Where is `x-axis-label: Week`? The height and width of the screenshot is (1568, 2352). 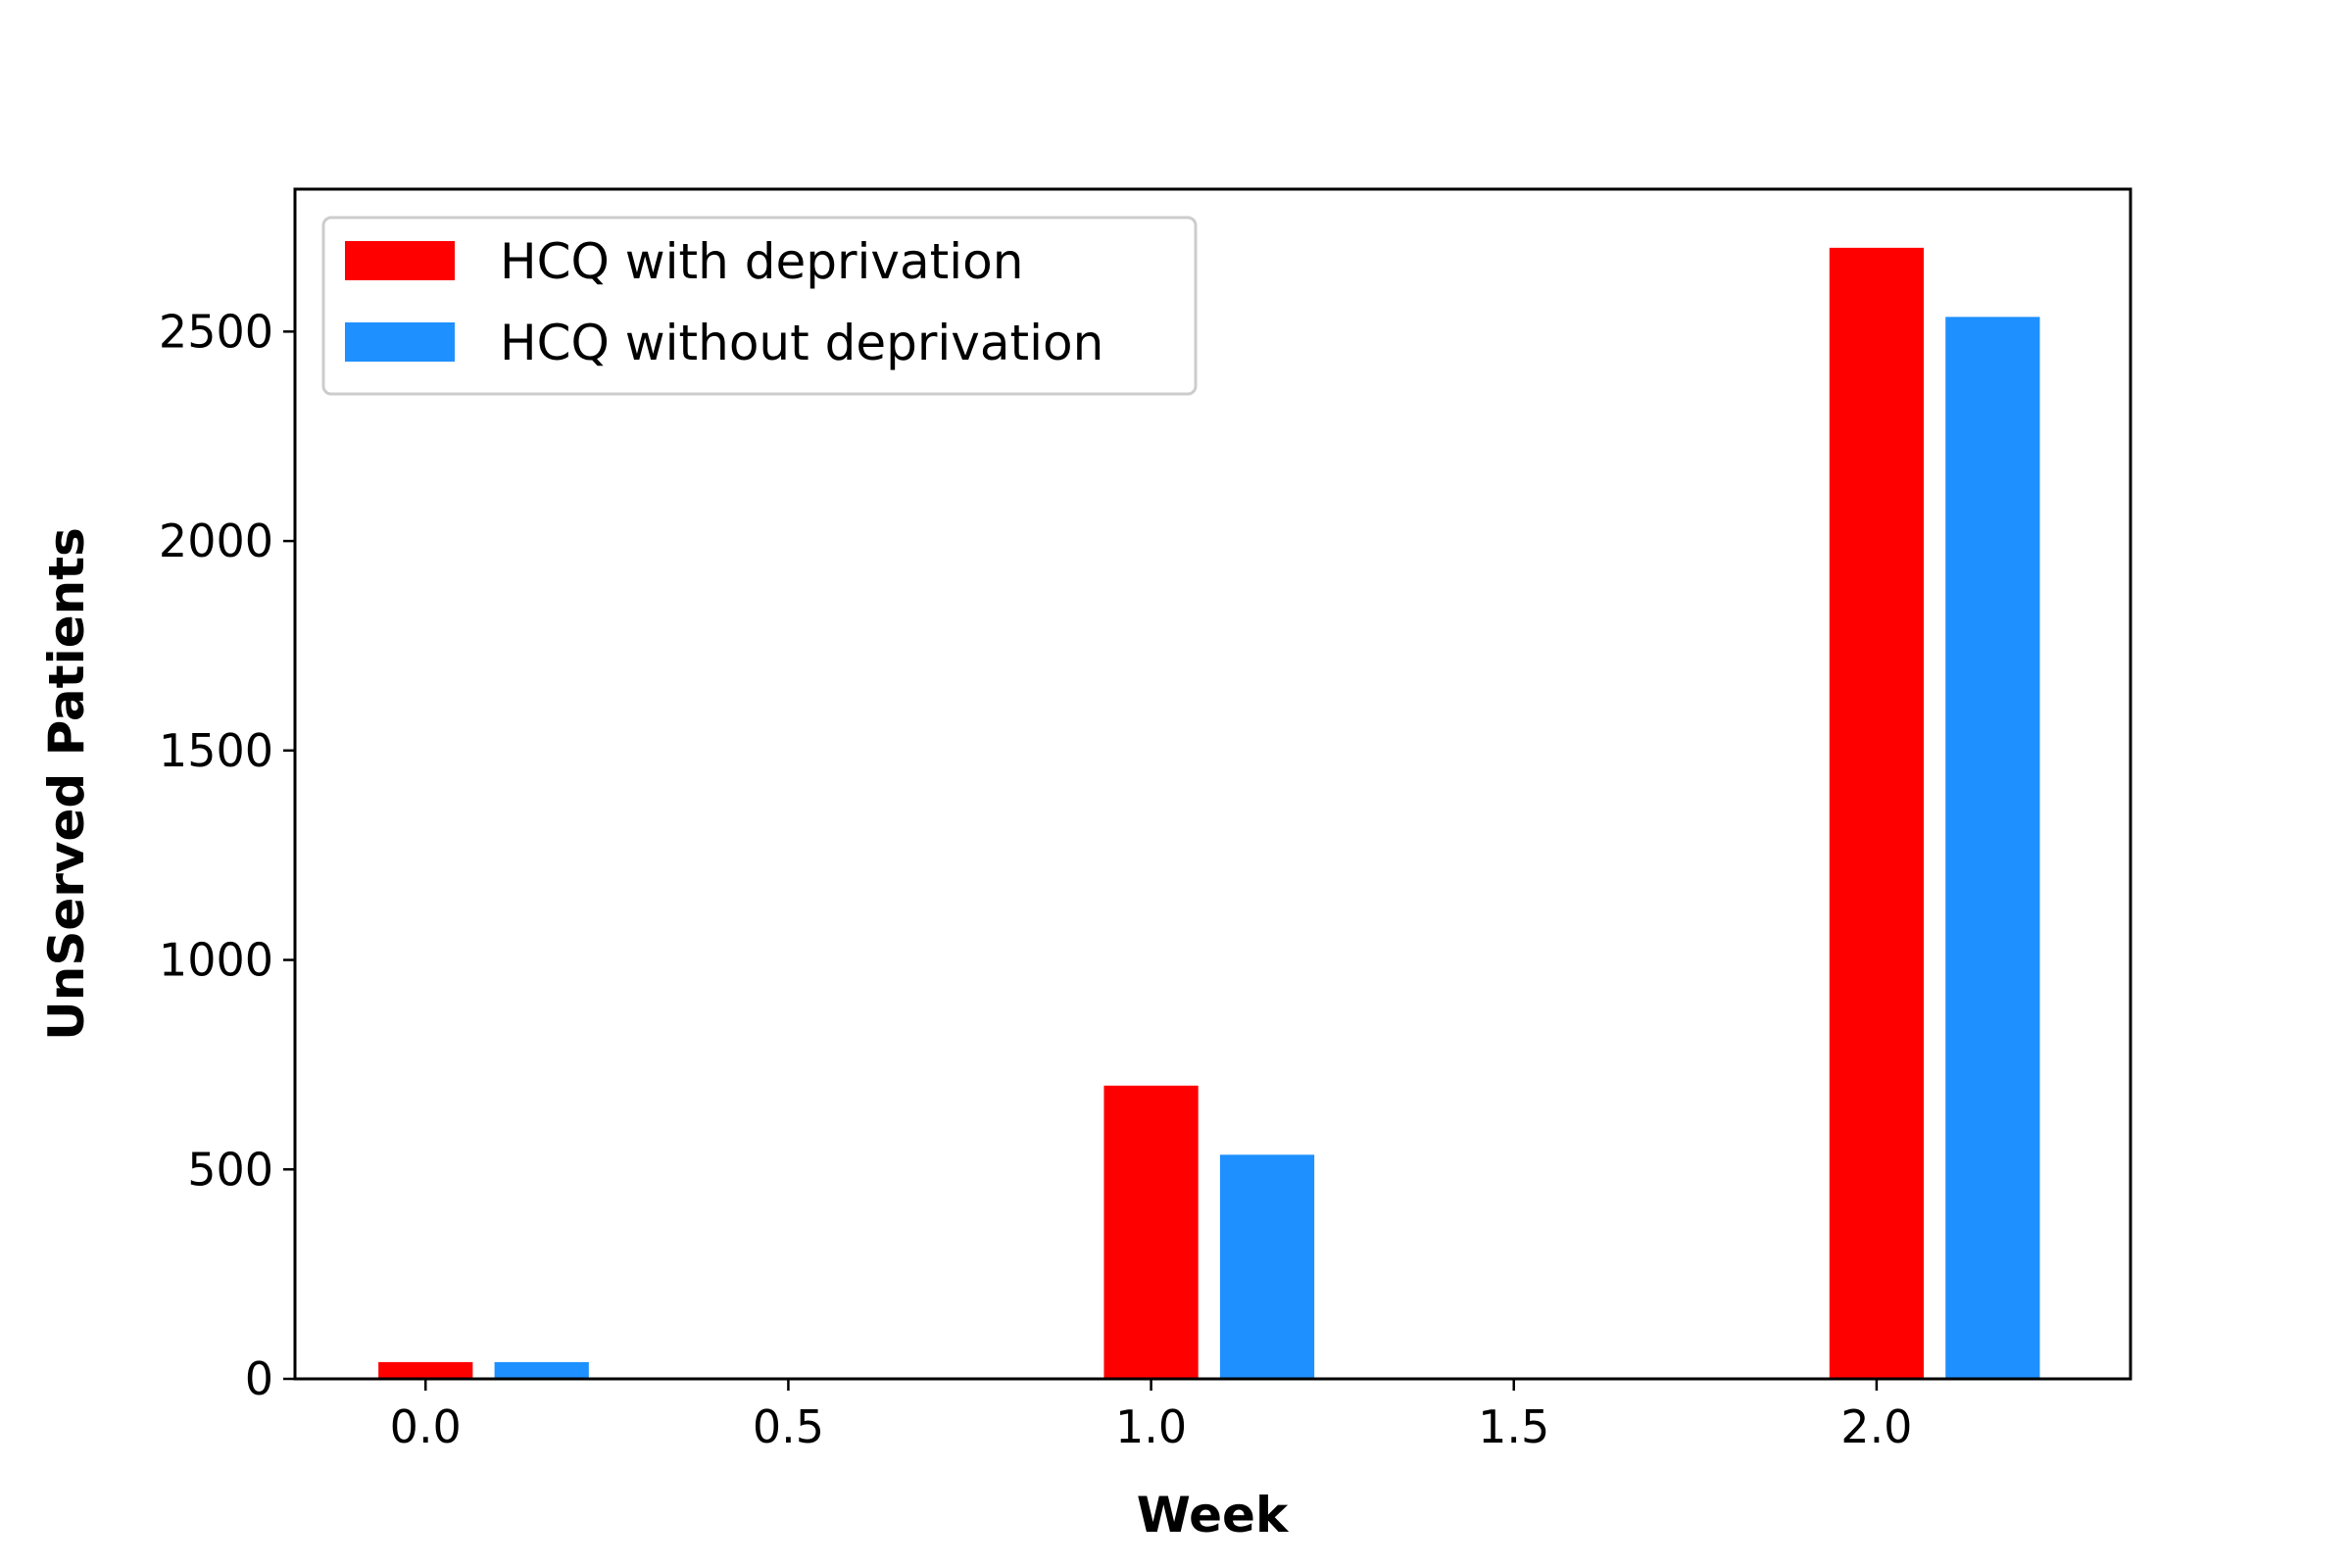
x-axis-label: Week is located at coordinates (1213, 1515).